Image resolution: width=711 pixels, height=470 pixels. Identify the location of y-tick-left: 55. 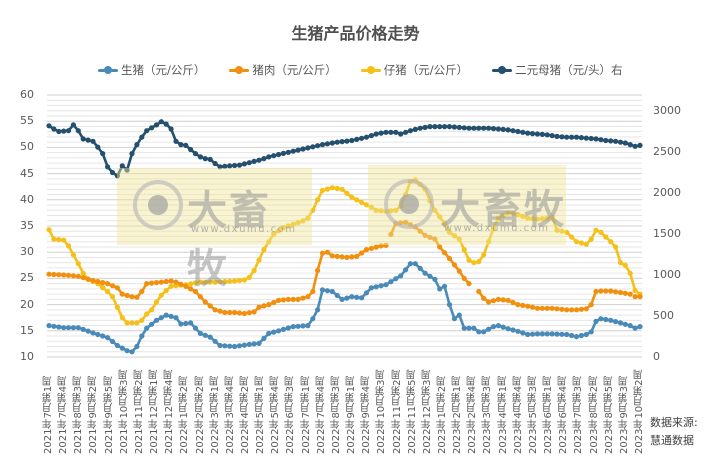
(27, 121).